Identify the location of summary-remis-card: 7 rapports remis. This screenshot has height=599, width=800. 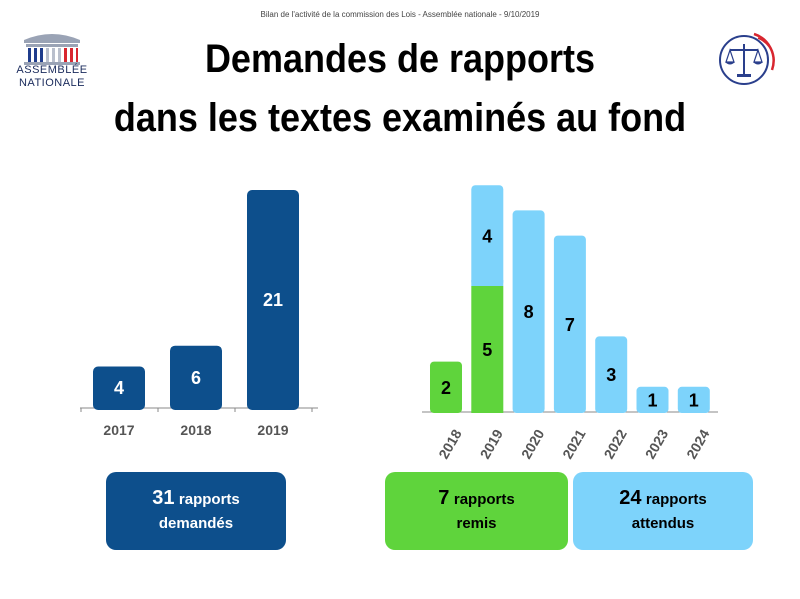
(476, 511).